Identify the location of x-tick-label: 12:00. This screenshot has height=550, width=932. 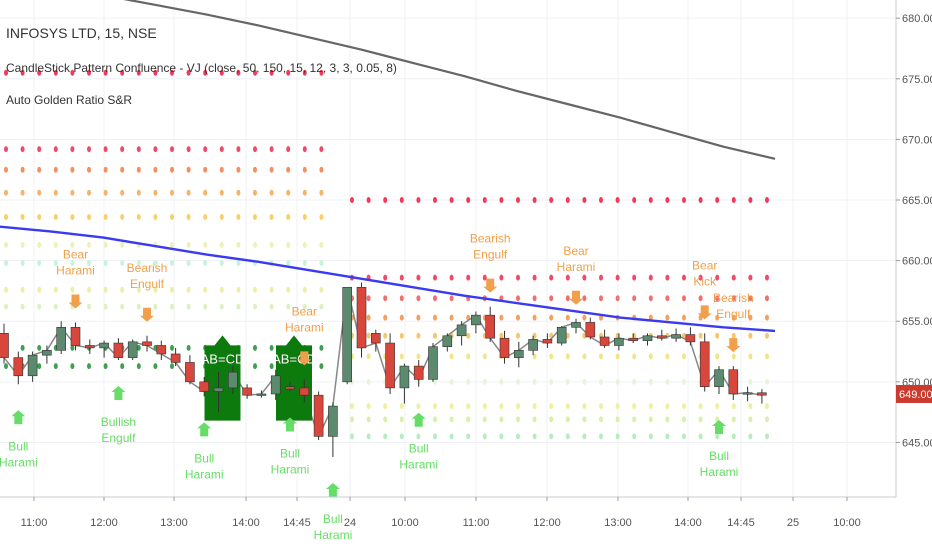
(547, 523).